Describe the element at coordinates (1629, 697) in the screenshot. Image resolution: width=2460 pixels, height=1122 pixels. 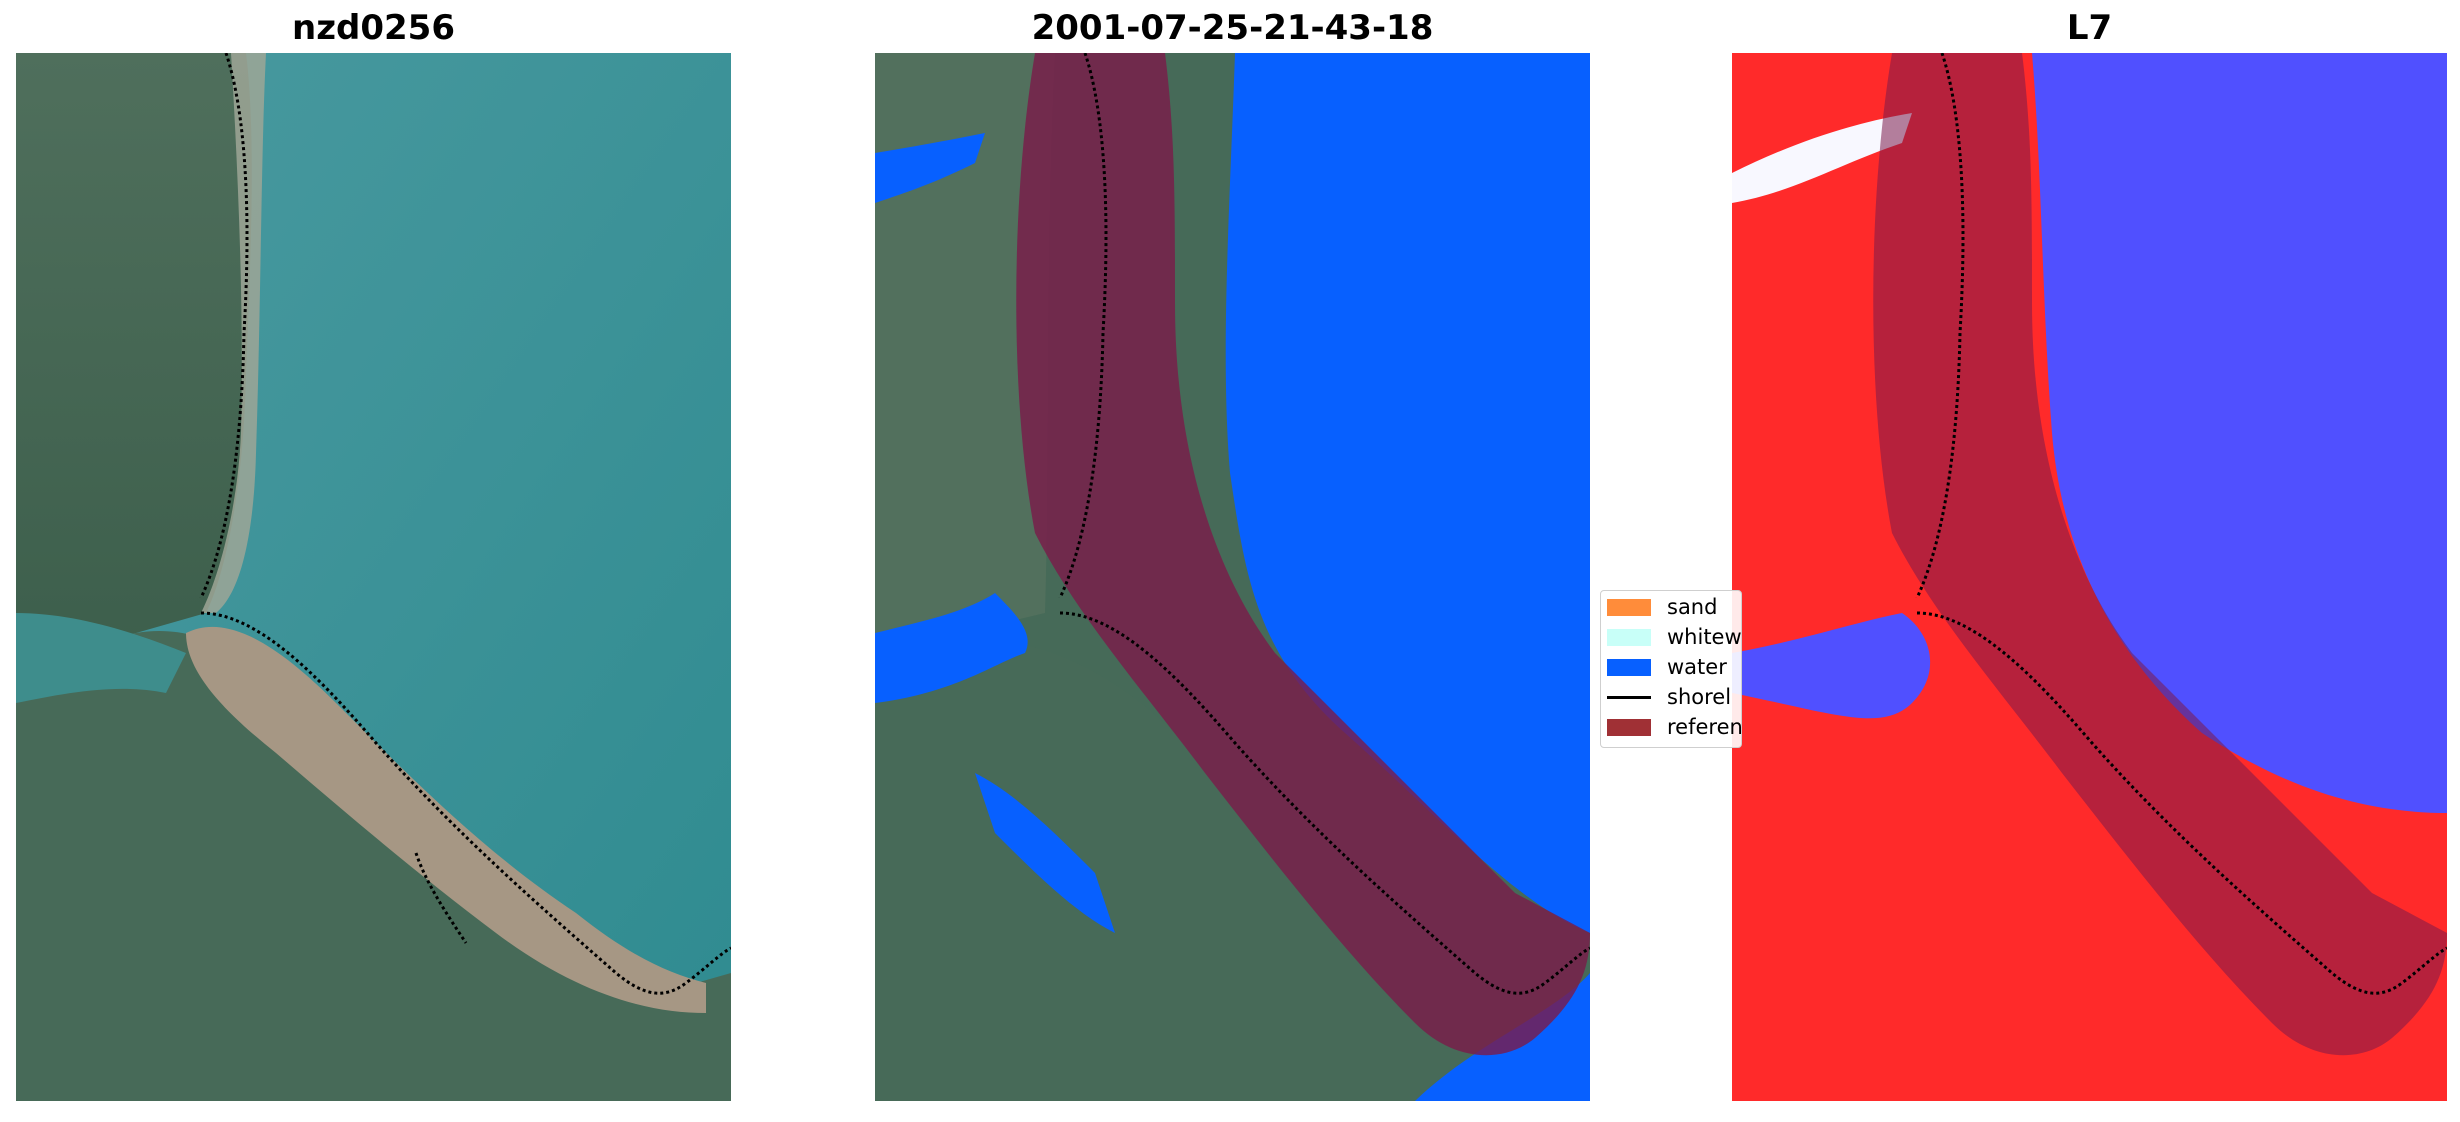
I see `legend-line` at that location.